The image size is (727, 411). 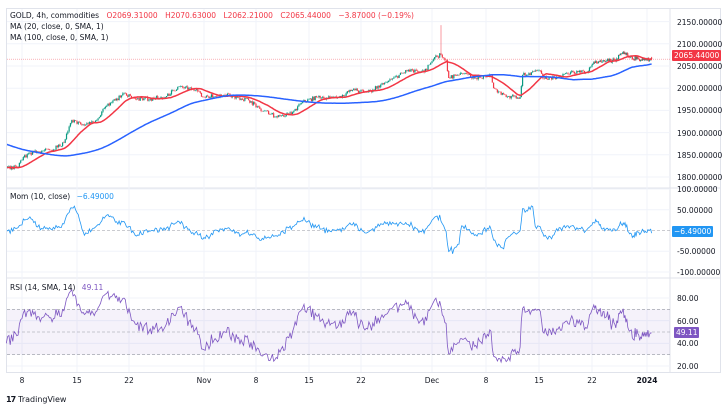 What do you see at coordinates (36, 399) in the screenshot?
I see `tradingview-logo: 17 TradingView` at bounding box center [36, 399].